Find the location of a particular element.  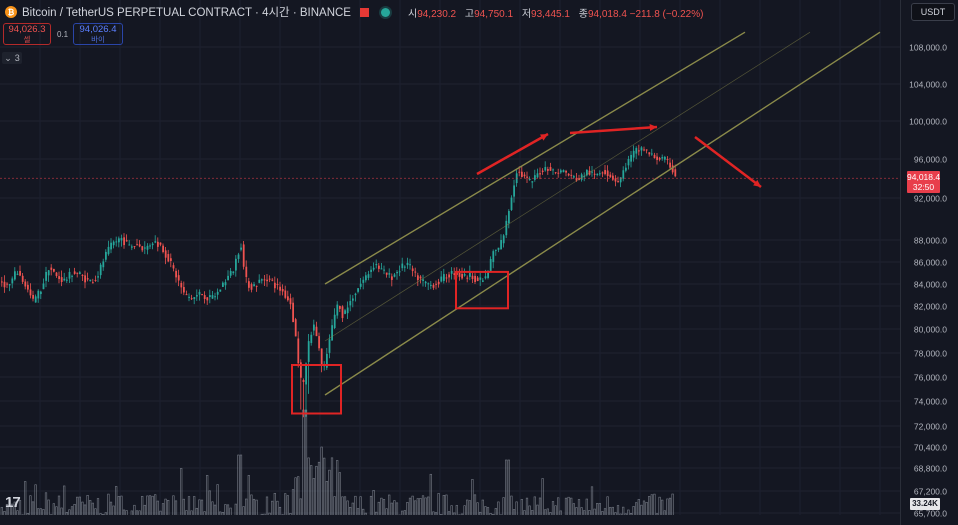

time-axis is located at coordinates (450, 520).